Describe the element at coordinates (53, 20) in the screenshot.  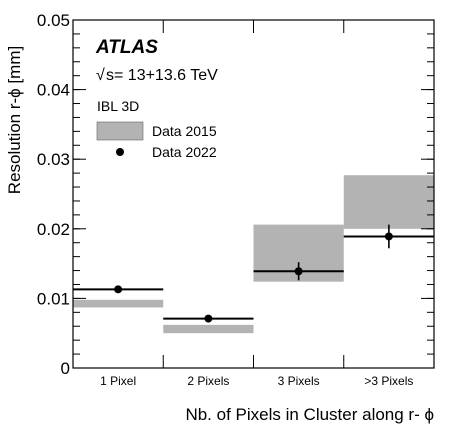
I see `y-tick-label: 0.05` at that location.